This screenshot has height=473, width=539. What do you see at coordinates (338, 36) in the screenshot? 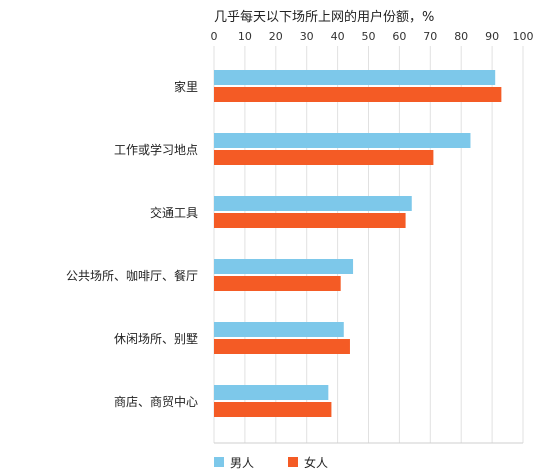
I see `x-tick-label: 40` at bounding box center [338, 36].